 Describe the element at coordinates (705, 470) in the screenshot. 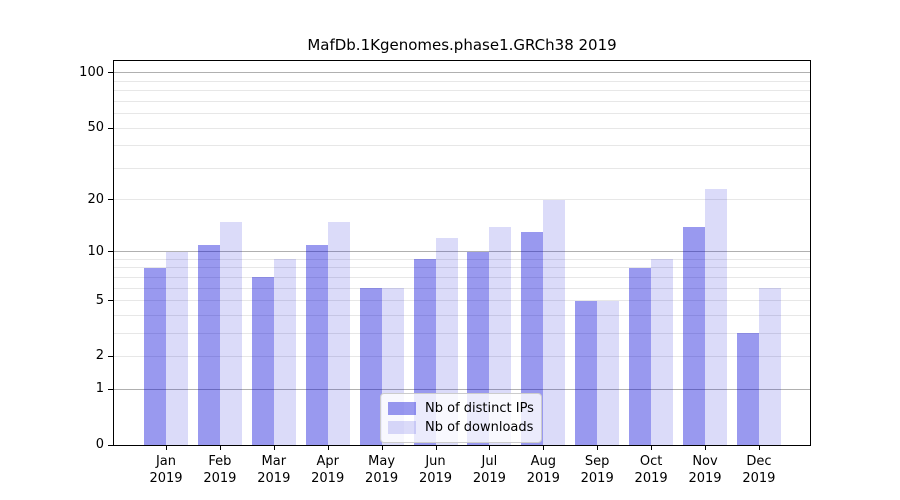

I see `x-tick-label: Nov 2019` at that location.